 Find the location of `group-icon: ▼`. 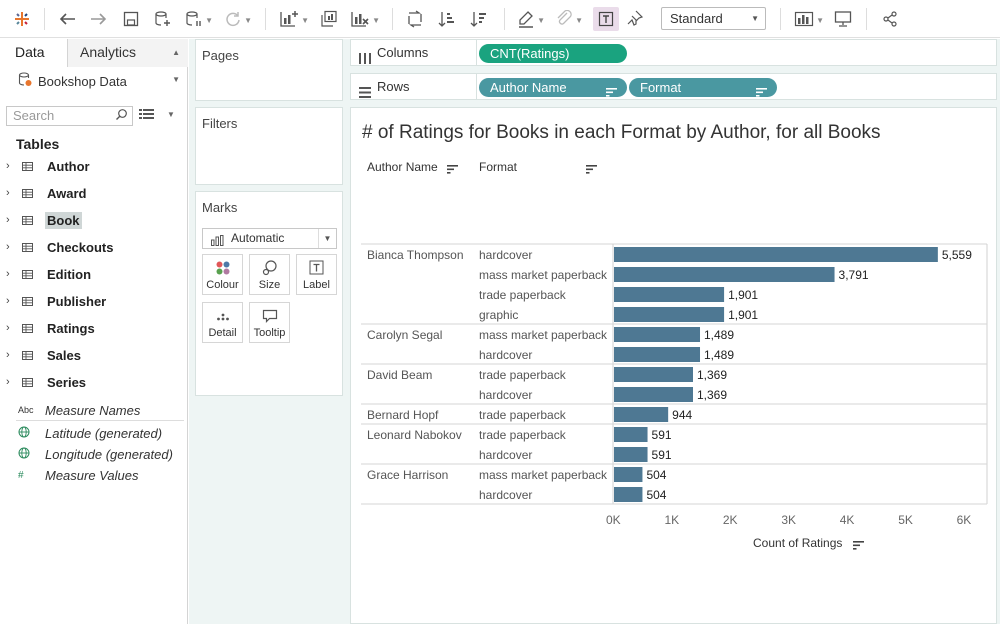

group-icon: ▼ is located at coordinates (568, 19).